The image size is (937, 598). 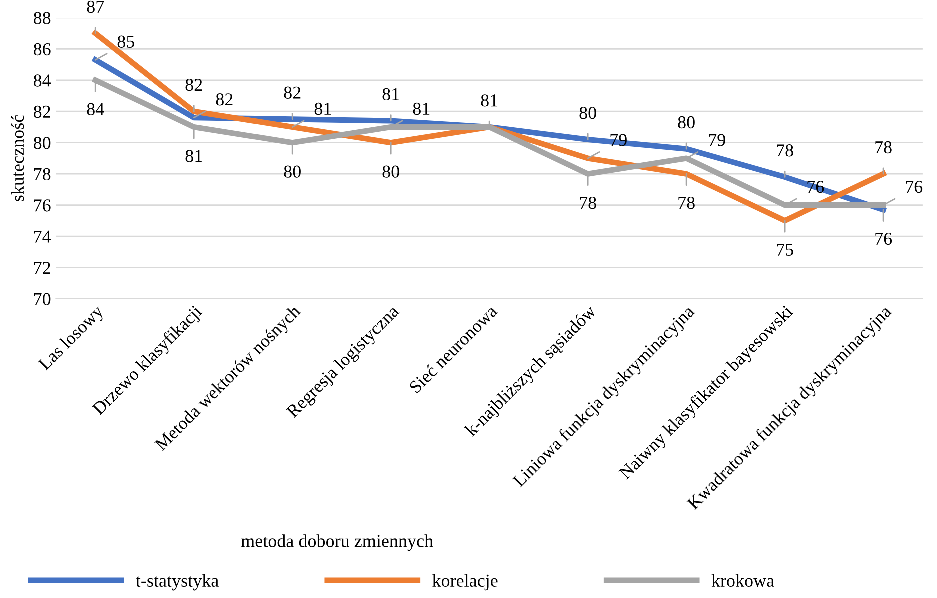 I want to click on data-label: 84, so click(x=95, y=109).